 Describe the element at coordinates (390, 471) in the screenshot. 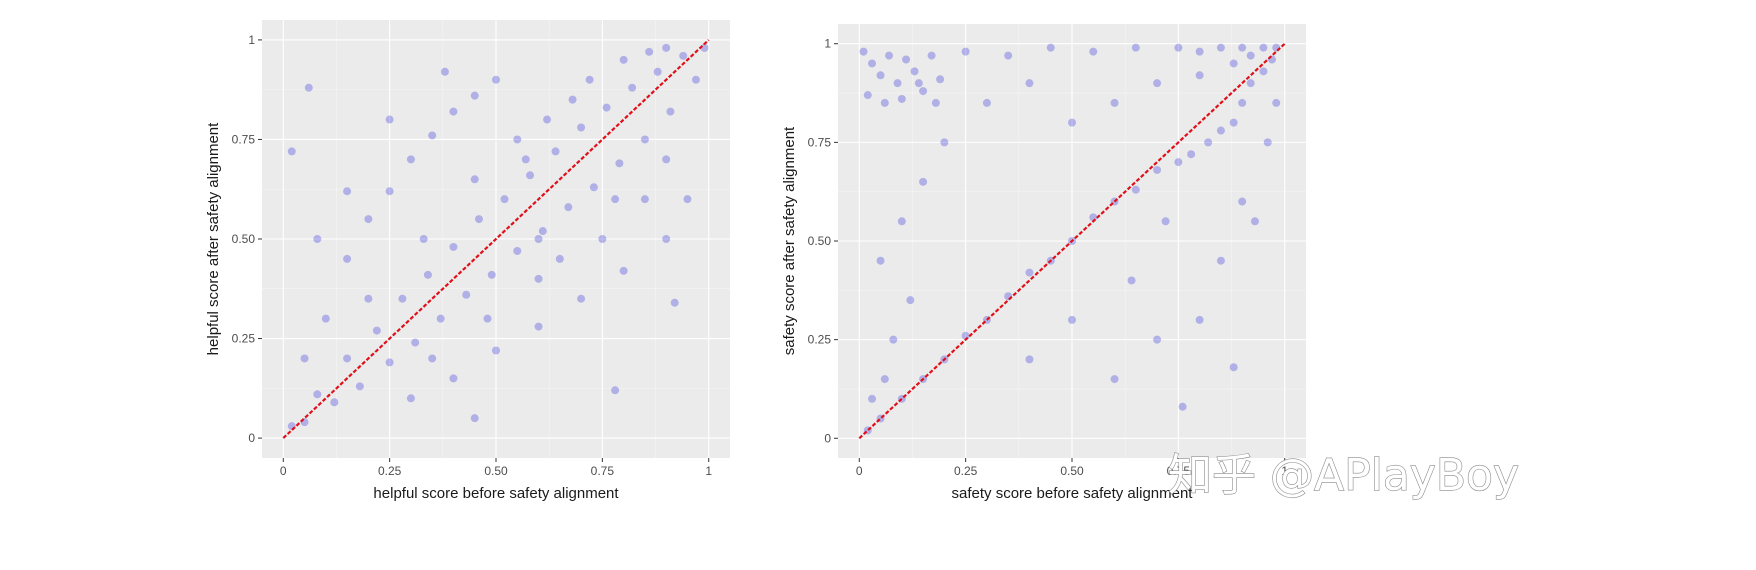

I see `x-tick-label: 0.25` at that location.